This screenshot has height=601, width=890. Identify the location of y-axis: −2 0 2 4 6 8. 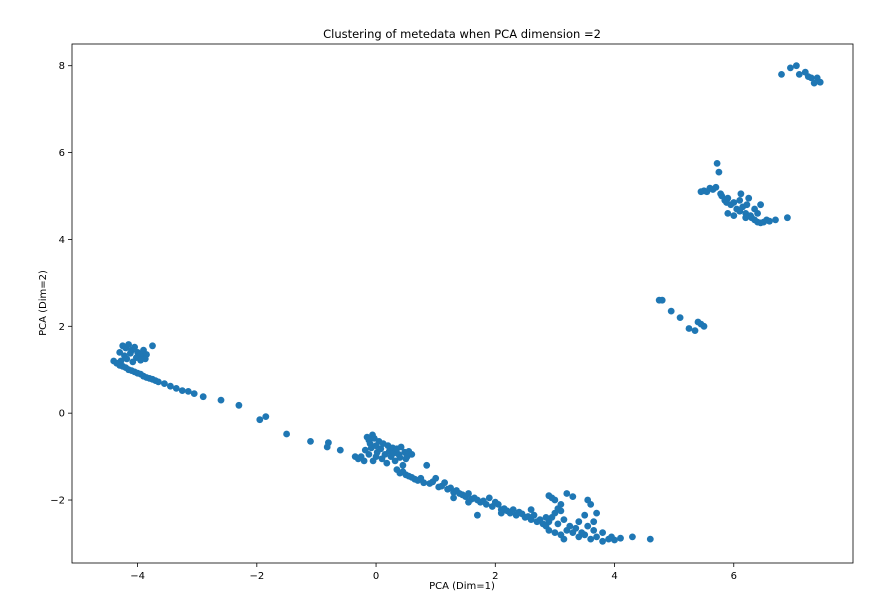
(61, 284).